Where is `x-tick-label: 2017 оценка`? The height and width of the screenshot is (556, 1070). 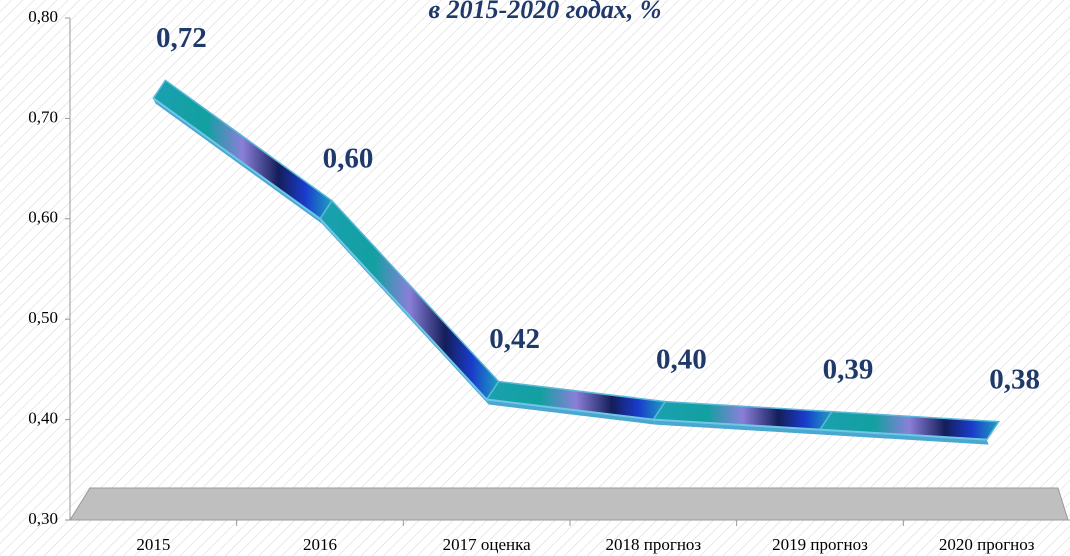 x-tick-label: 2017 оценка is located at coordinates (487, 544).